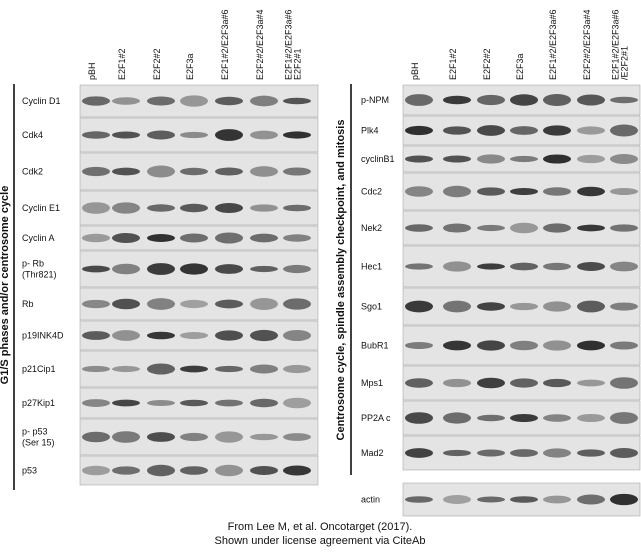 This screenshot has width=641, height=555. I want to click on row-label: p21Cip1, so click(39, 369).